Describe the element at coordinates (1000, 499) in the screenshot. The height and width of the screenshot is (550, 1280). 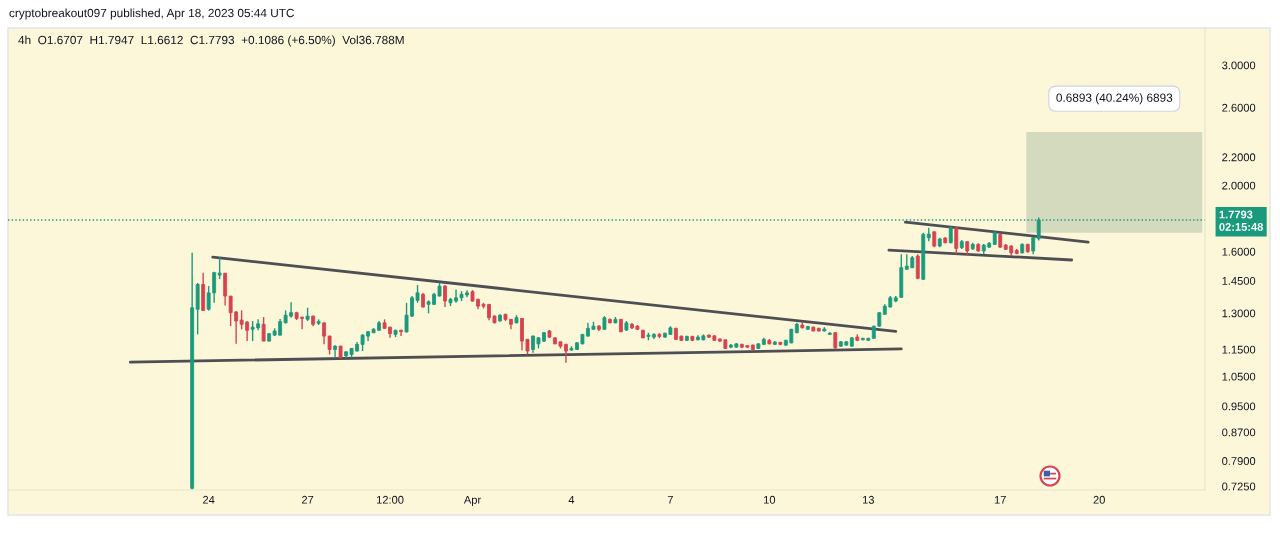
I see `x-tick-label: 17` at that location.